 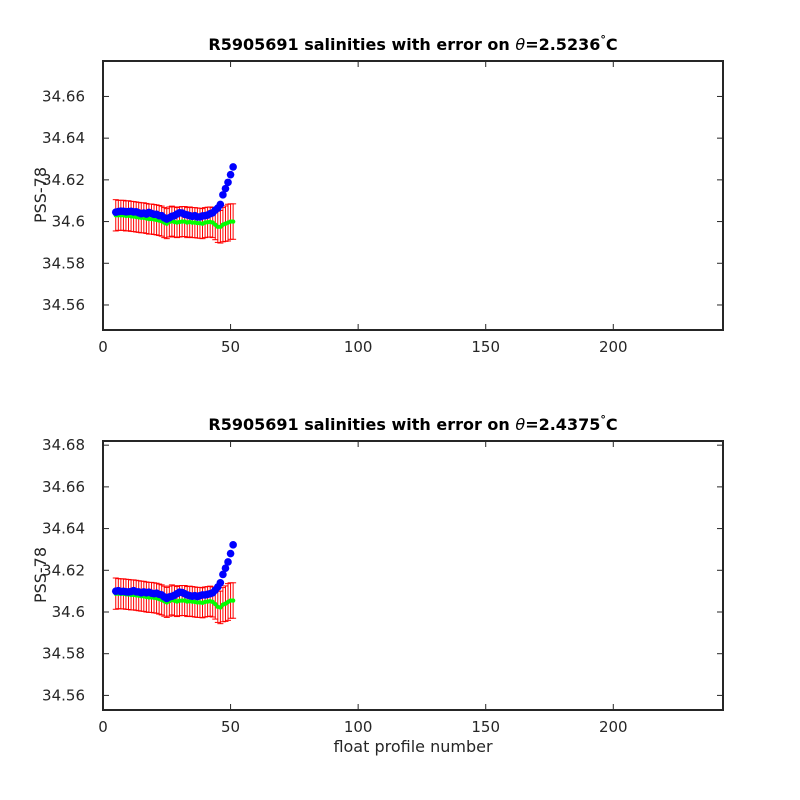 I want to click on bottom-chart-ytick-label: 34.62, so click(x=63, y=570).